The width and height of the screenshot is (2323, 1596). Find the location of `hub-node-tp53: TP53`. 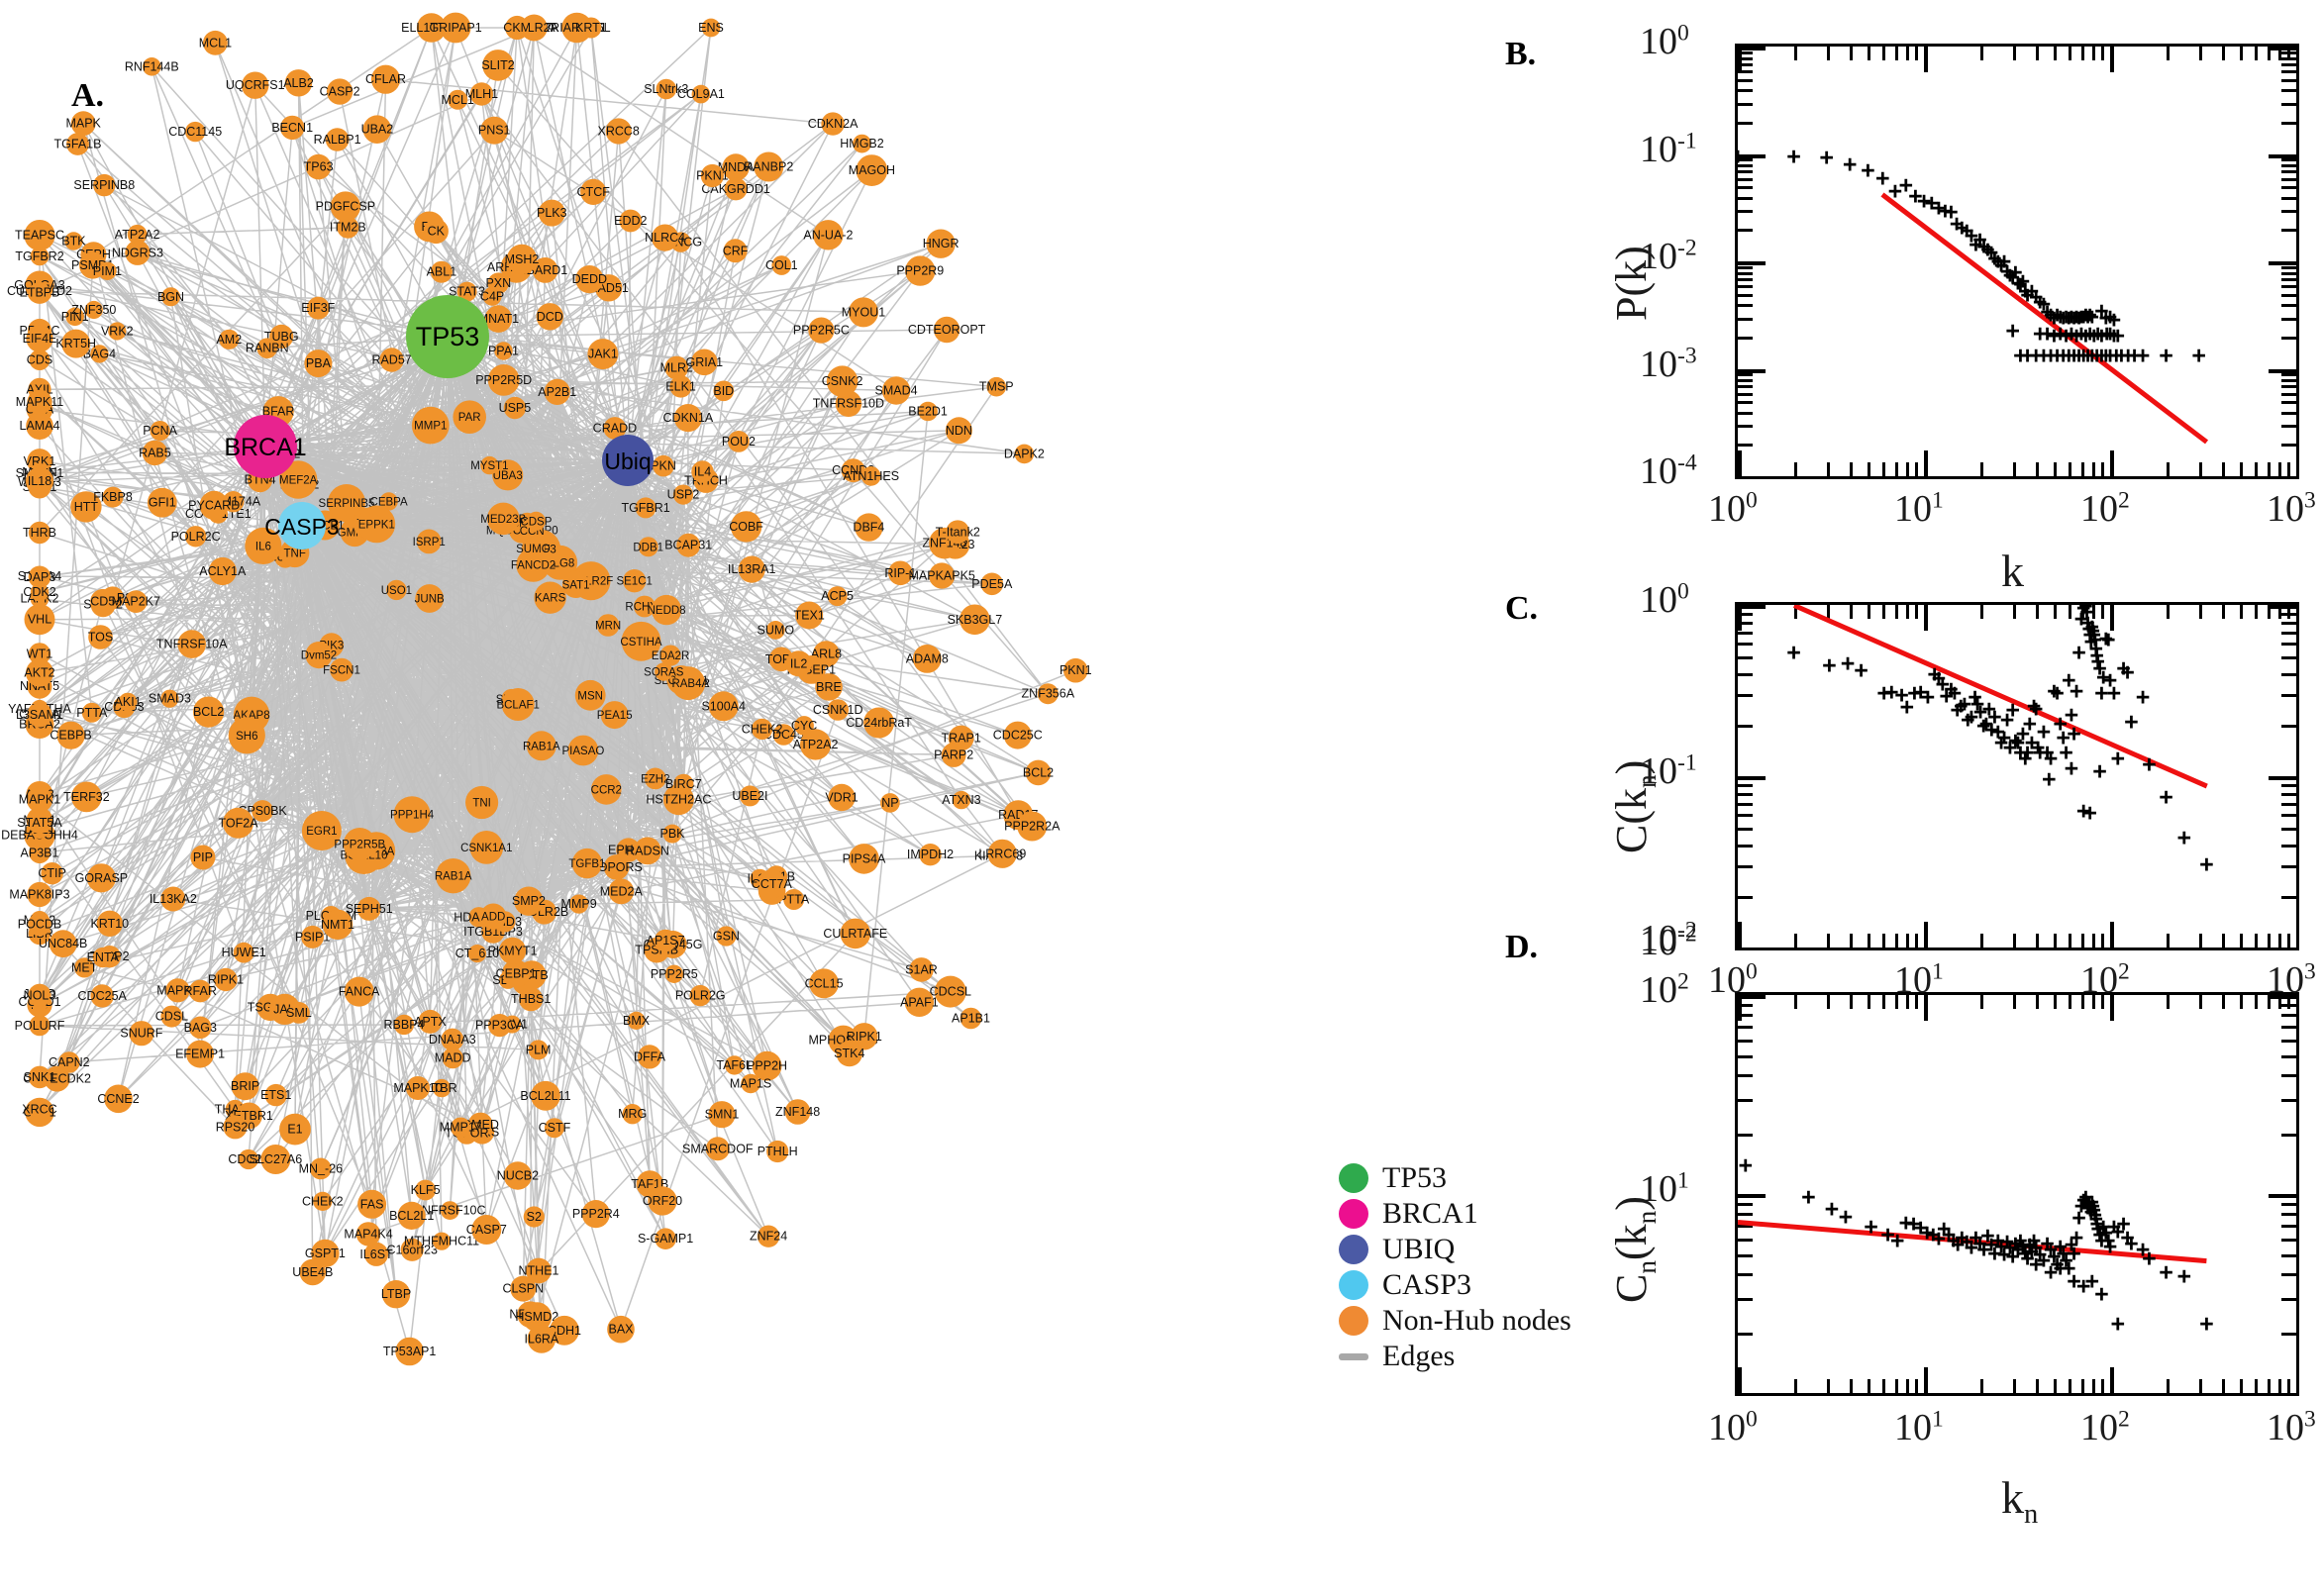

hub-node-tp53: TP53 is located at coordinates (447, 337).